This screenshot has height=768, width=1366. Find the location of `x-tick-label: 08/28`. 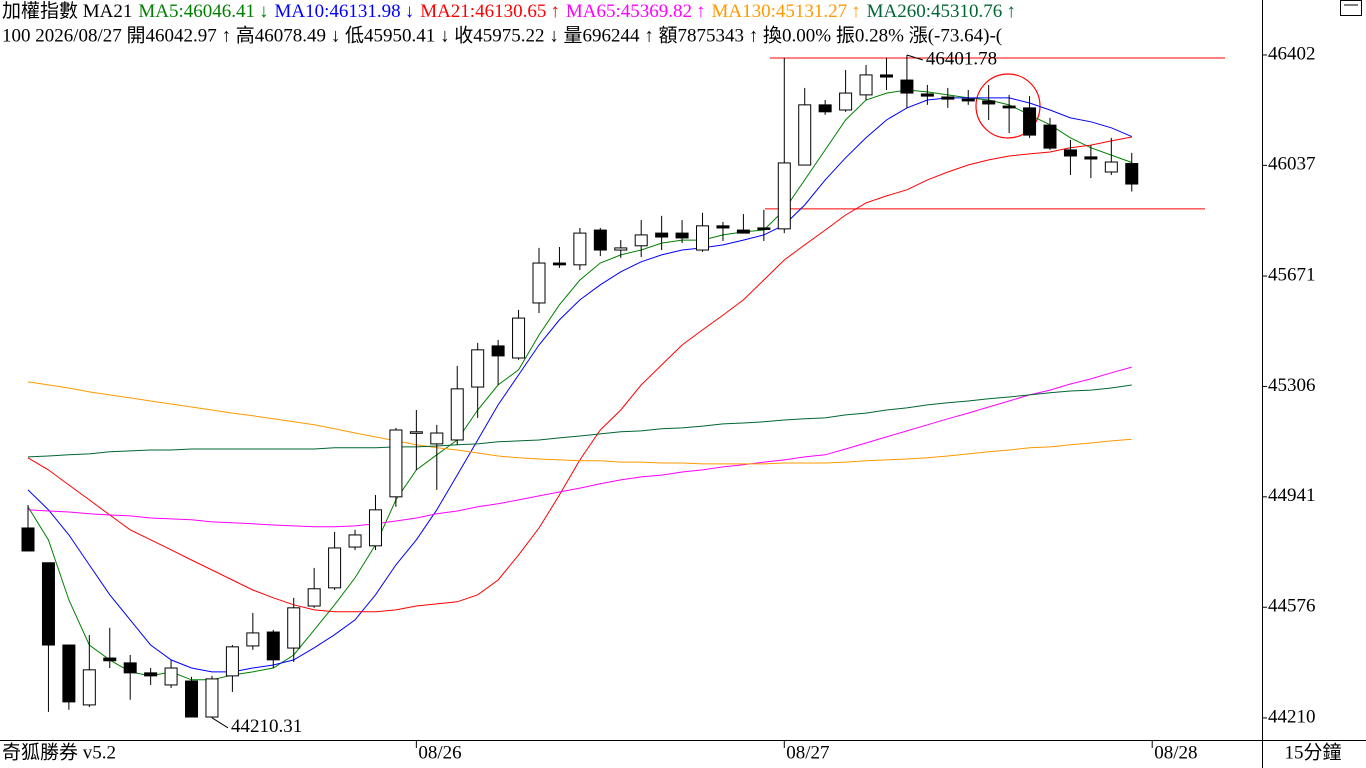

x-tick-label: 08/28 is located at coordinates (1175, 752).